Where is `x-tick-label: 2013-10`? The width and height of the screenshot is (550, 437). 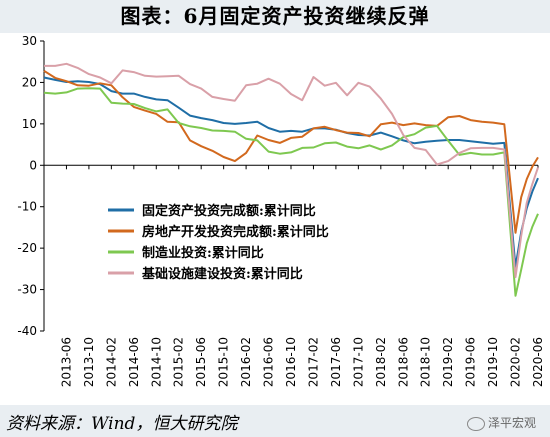 x-tick-label: 2013-10 is located at coordinates (89, 362).